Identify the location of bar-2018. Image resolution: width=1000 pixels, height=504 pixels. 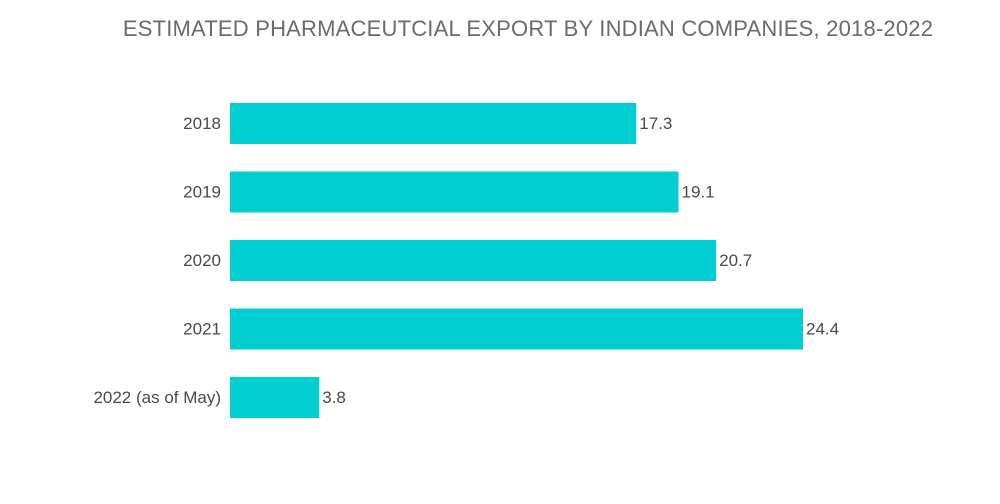
(433, 123).